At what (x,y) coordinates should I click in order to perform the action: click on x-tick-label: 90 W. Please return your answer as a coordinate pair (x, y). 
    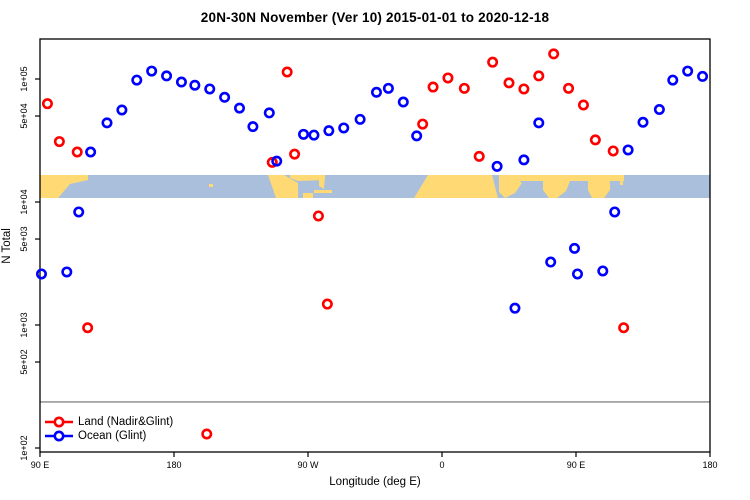
    Looking at the image, I should click on (308, 465).